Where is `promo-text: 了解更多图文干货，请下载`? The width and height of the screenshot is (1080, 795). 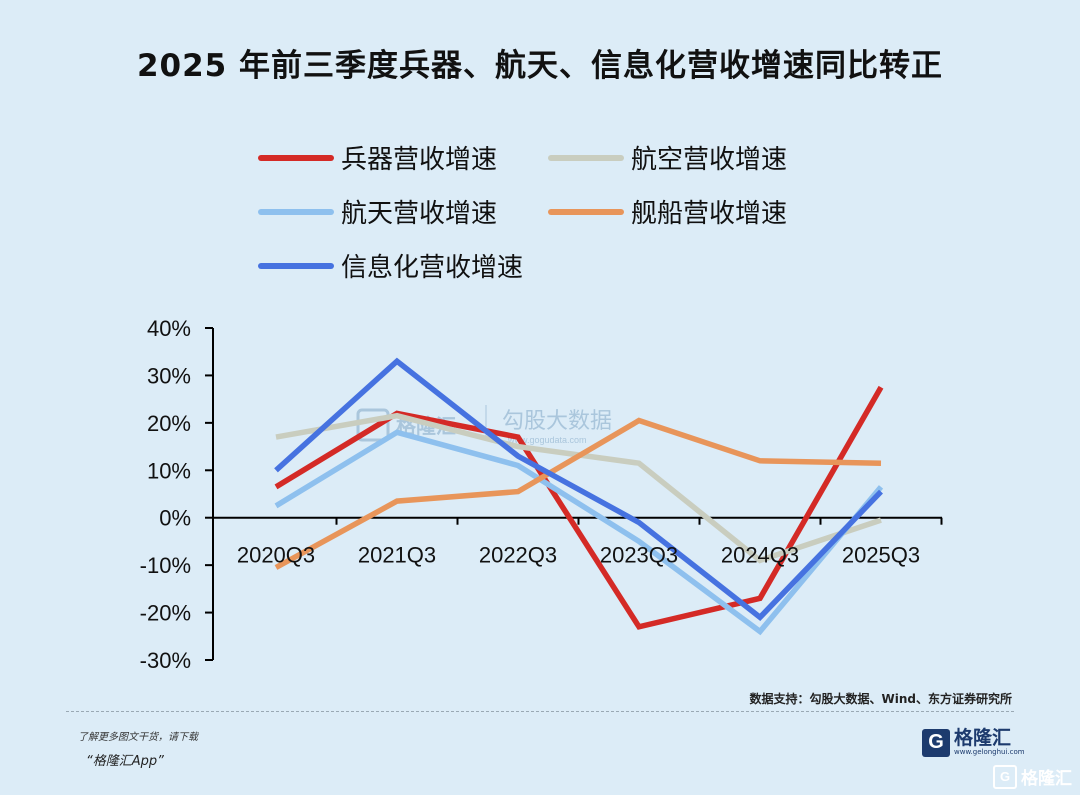 promo-text: 了解更多图文干货，请下载 is located at coordinates (138, 737).